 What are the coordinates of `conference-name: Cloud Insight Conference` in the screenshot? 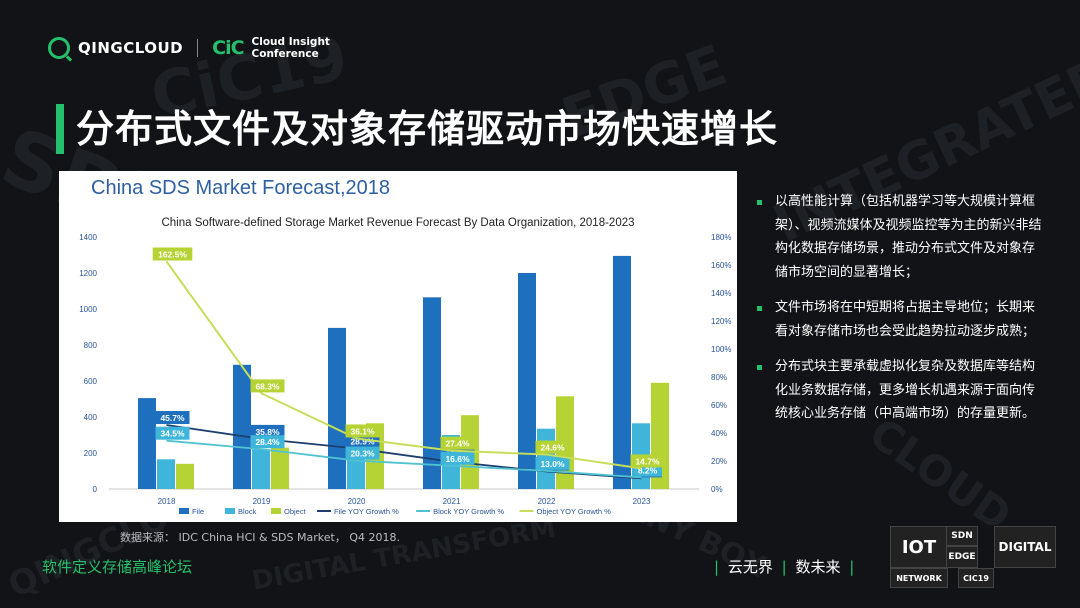 It's located at (291, 48).